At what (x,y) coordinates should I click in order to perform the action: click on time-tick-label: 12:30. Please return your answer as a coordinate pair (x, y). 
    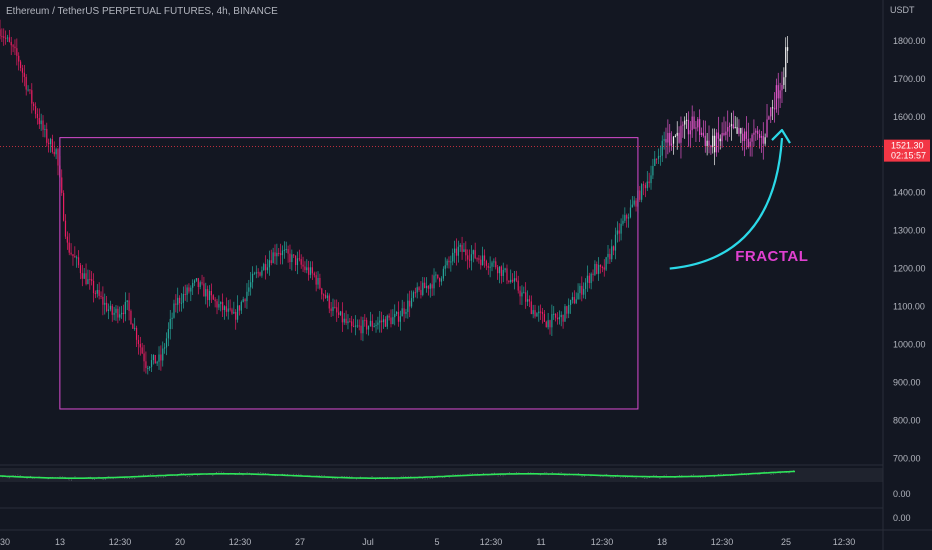
    Looking at the image, I should click on (491, 542).